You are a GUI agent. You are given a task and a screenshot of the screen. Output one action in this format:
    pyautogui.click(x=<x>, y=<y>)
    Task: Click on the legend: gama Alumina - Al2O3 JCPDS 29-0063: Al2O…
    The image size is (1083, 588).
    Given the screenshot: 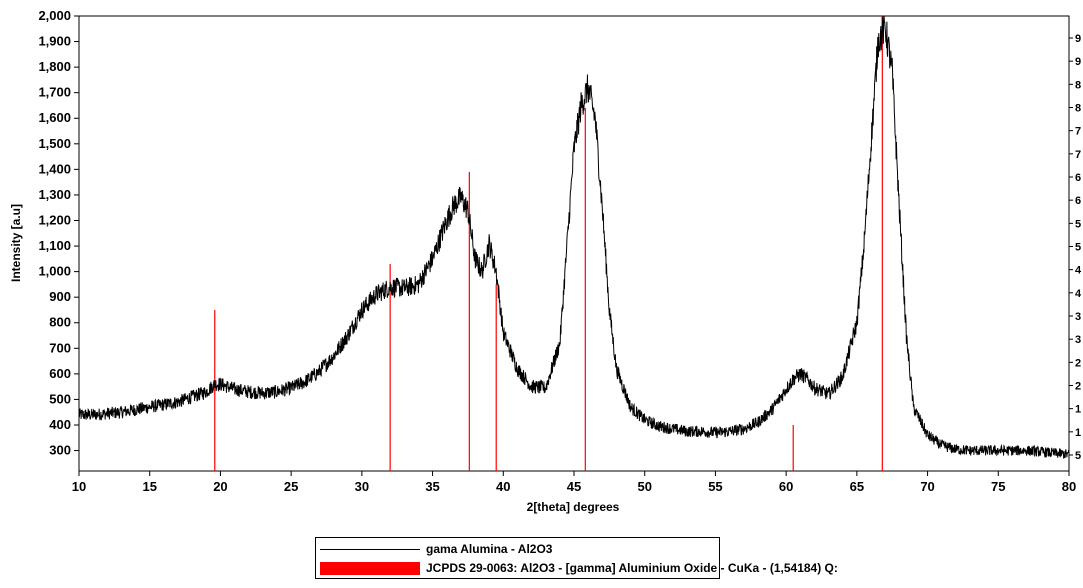 What is the action you would take?
    pyautogui.click(x=576, y=558)
    